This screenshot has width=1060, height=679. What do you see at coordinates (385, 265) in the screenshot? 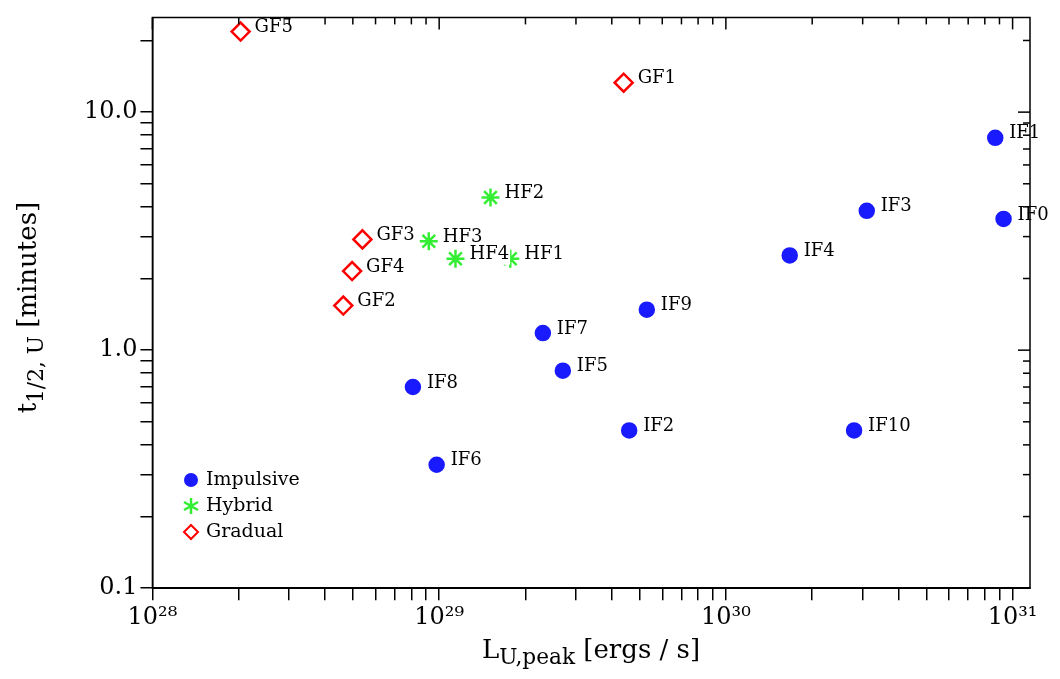
I see `annotation: GF4` at bounding box center [385, 265].